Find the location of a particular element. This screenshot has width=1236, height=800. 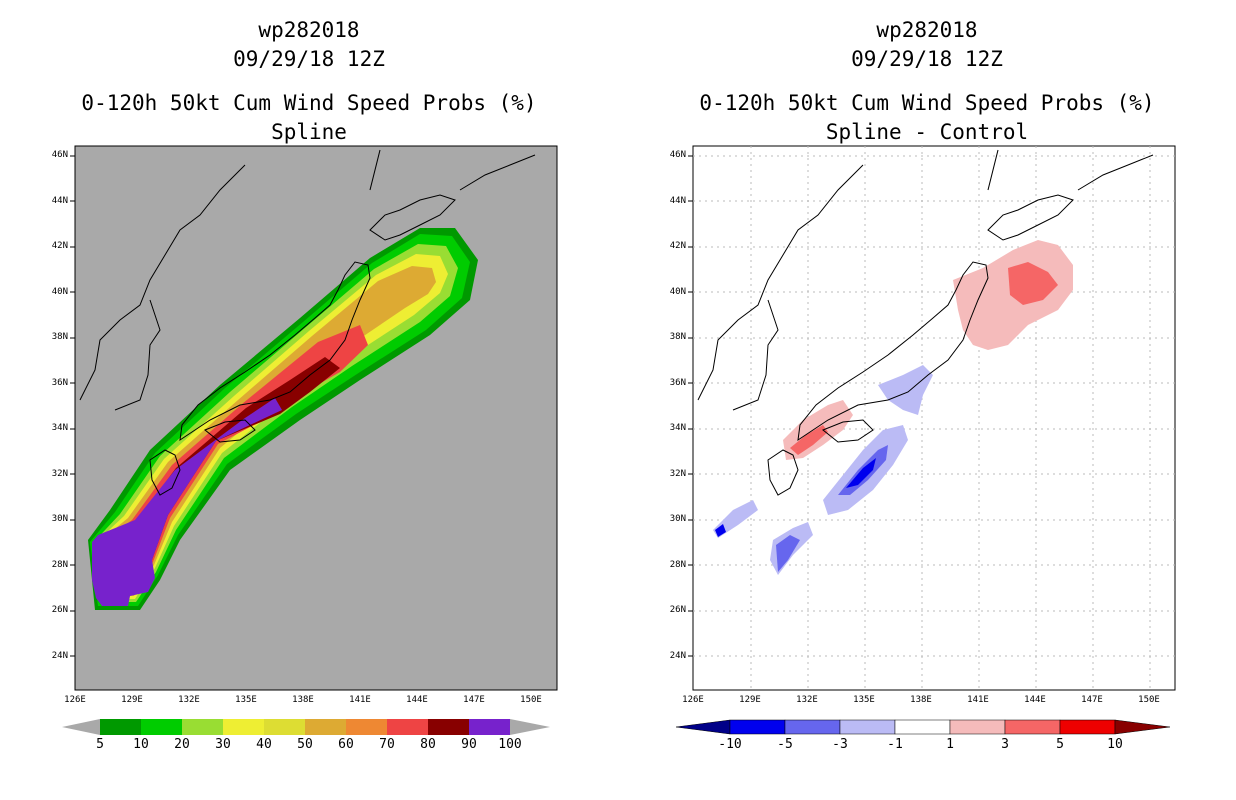

left-colorbar-label: 20 is located at coordinates (182, 744).